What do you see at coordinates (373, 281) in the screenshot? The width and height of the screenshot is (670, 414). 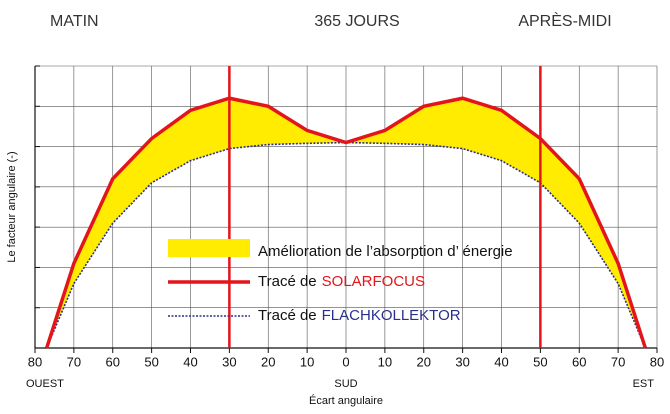 I see `legend-name: SOLARFOCUS` at bounding box center [373, 281].